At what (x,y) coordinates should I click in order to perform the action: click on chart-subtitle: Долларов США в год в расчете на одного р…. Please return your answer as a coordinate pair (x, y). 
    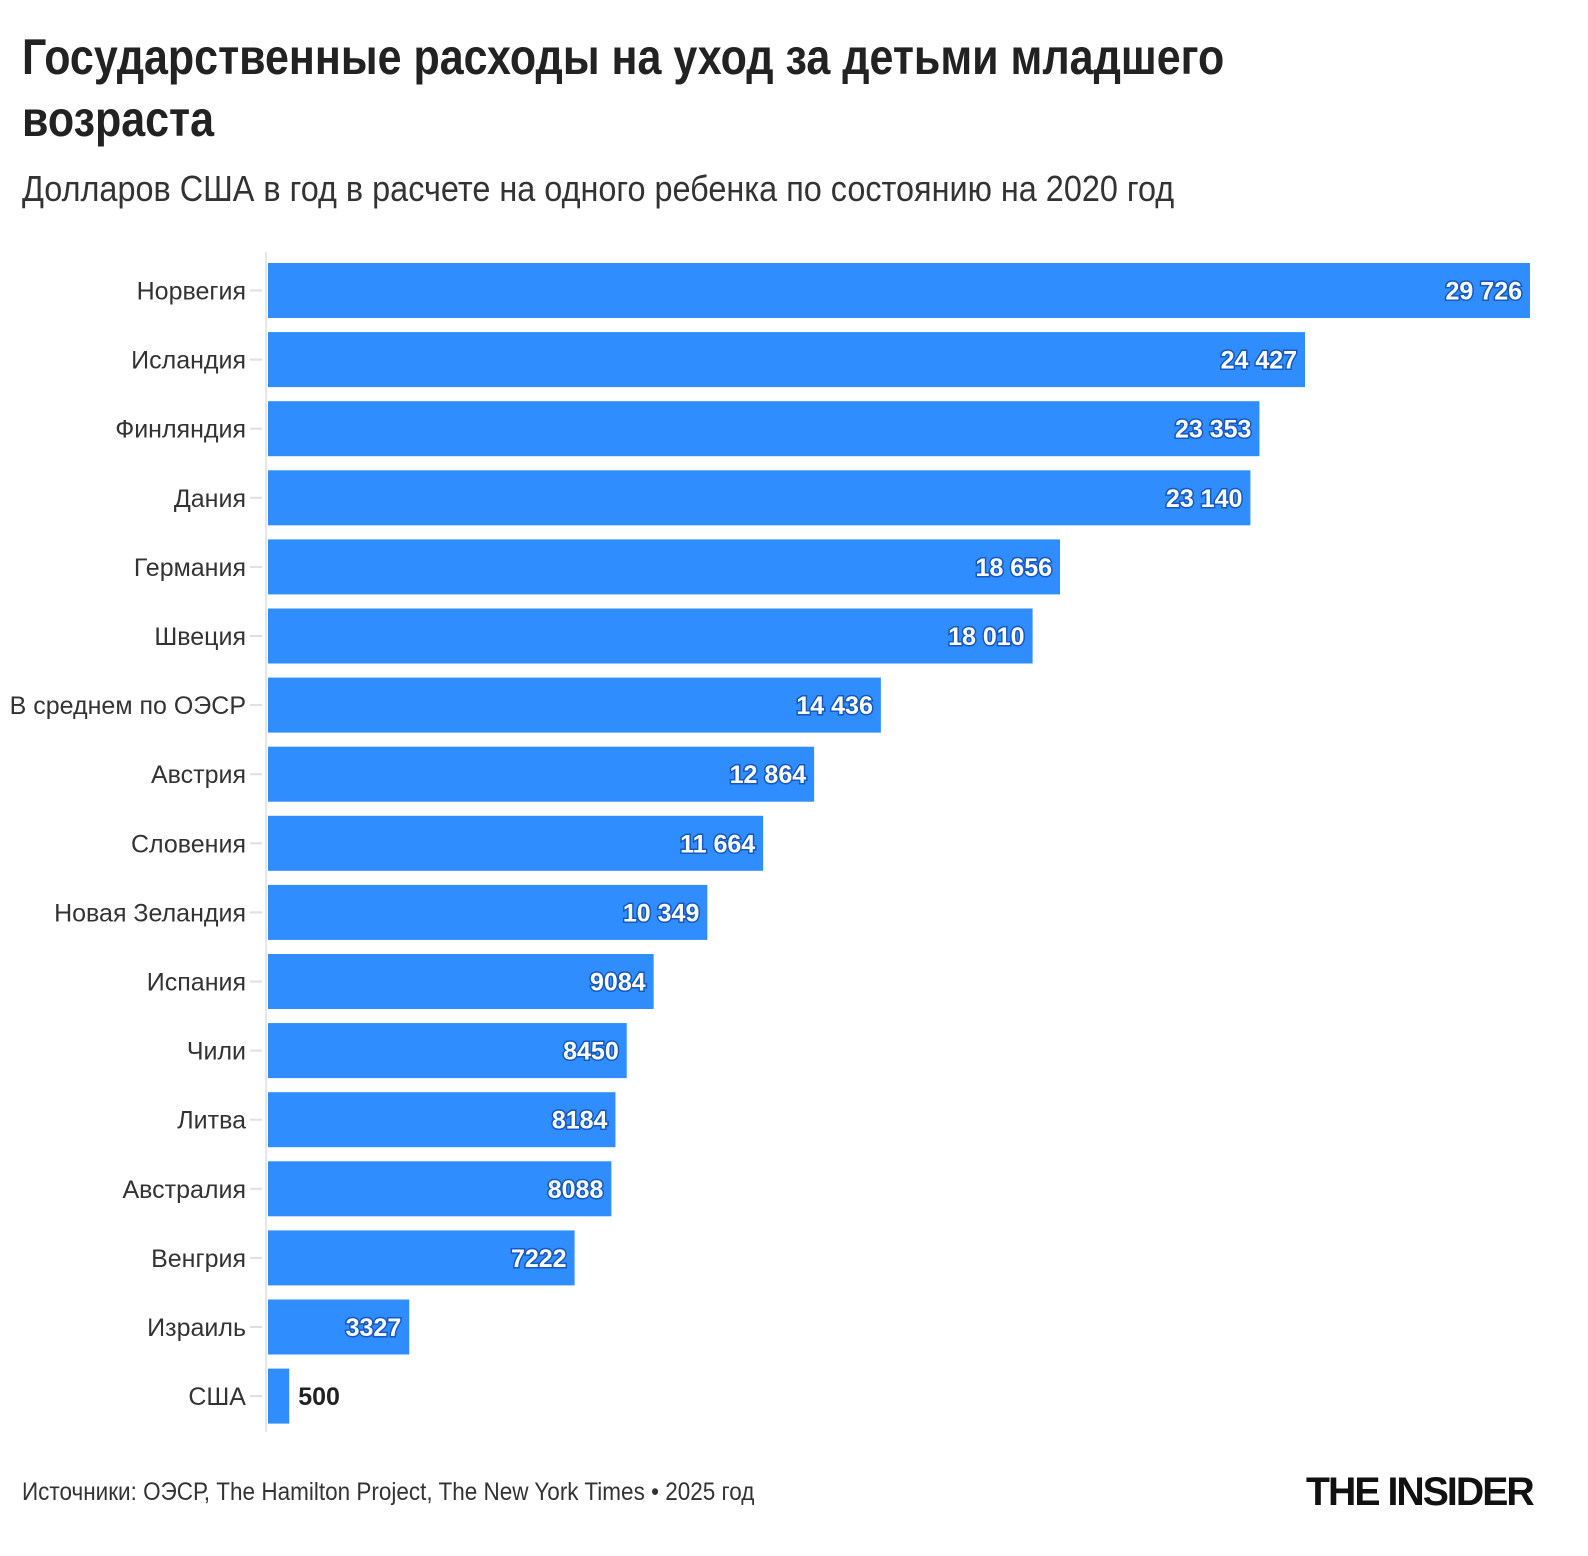
    Looking at the image, I should click on (598, 188).